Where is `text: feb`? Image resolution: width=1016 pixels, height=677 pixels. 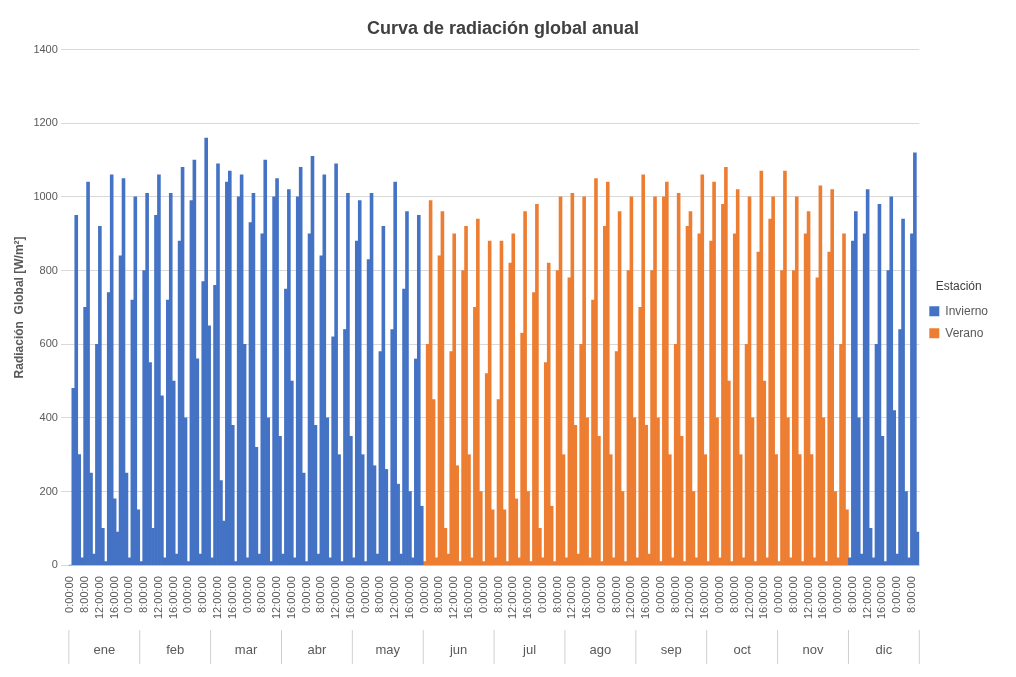 text: feb is located at coordinates (175, 649).